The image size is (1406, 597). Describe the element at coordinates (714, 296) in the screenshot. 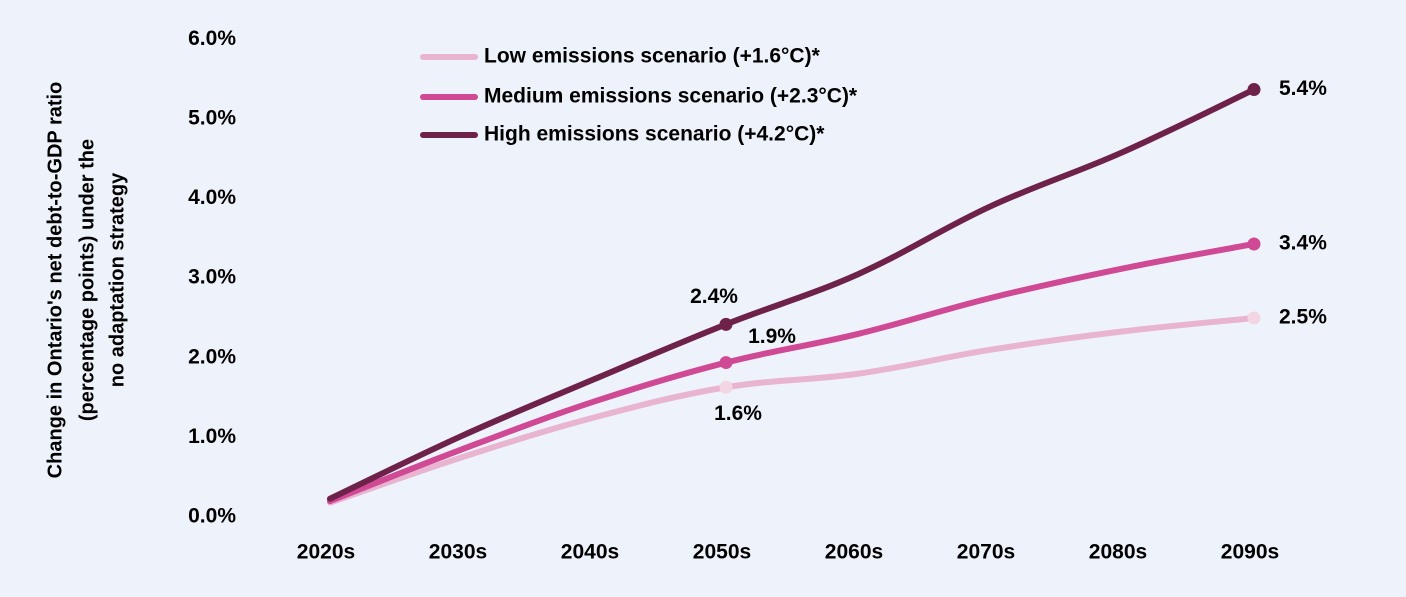

I see `data-label-high: 2.4%` at that location.